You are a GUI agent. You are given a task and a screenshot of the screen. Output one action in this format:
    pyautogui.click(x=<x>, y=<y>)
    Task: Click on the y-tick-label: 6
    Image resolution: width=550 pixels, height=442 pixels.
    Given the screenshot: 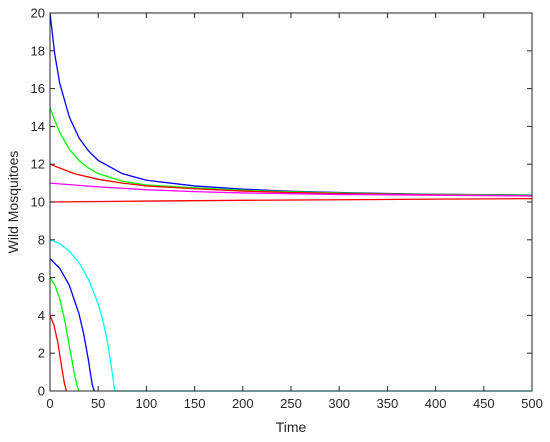 What is the action you would take?
    pyautogui.click(x=41, y=277)
    